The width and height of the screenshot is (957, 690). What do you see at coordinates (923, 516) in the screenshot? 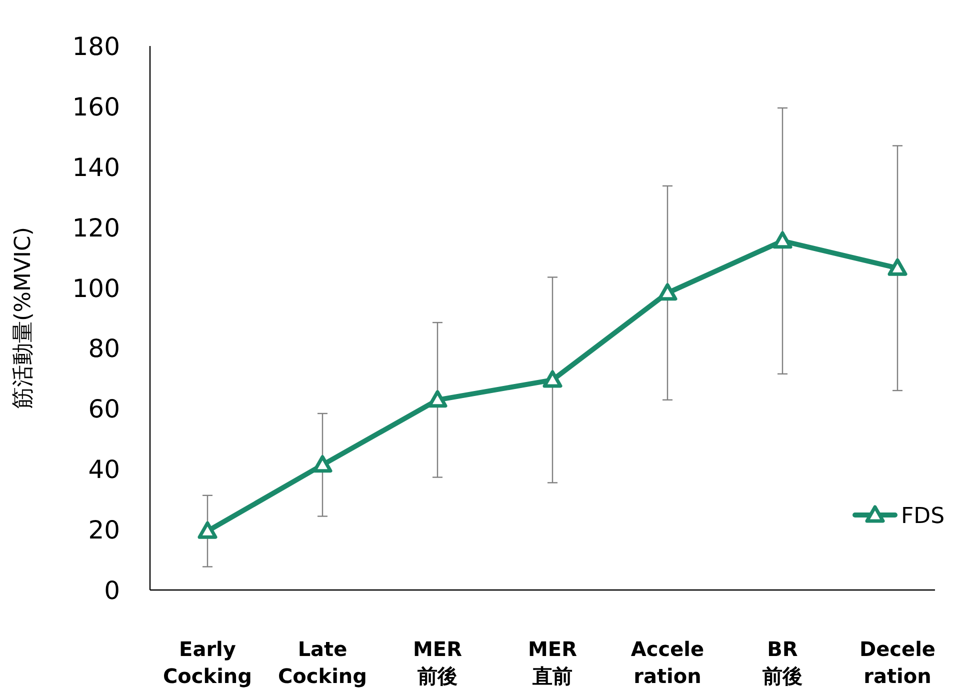
I see `legend-label: FDS` at bounding box center [923, 516].